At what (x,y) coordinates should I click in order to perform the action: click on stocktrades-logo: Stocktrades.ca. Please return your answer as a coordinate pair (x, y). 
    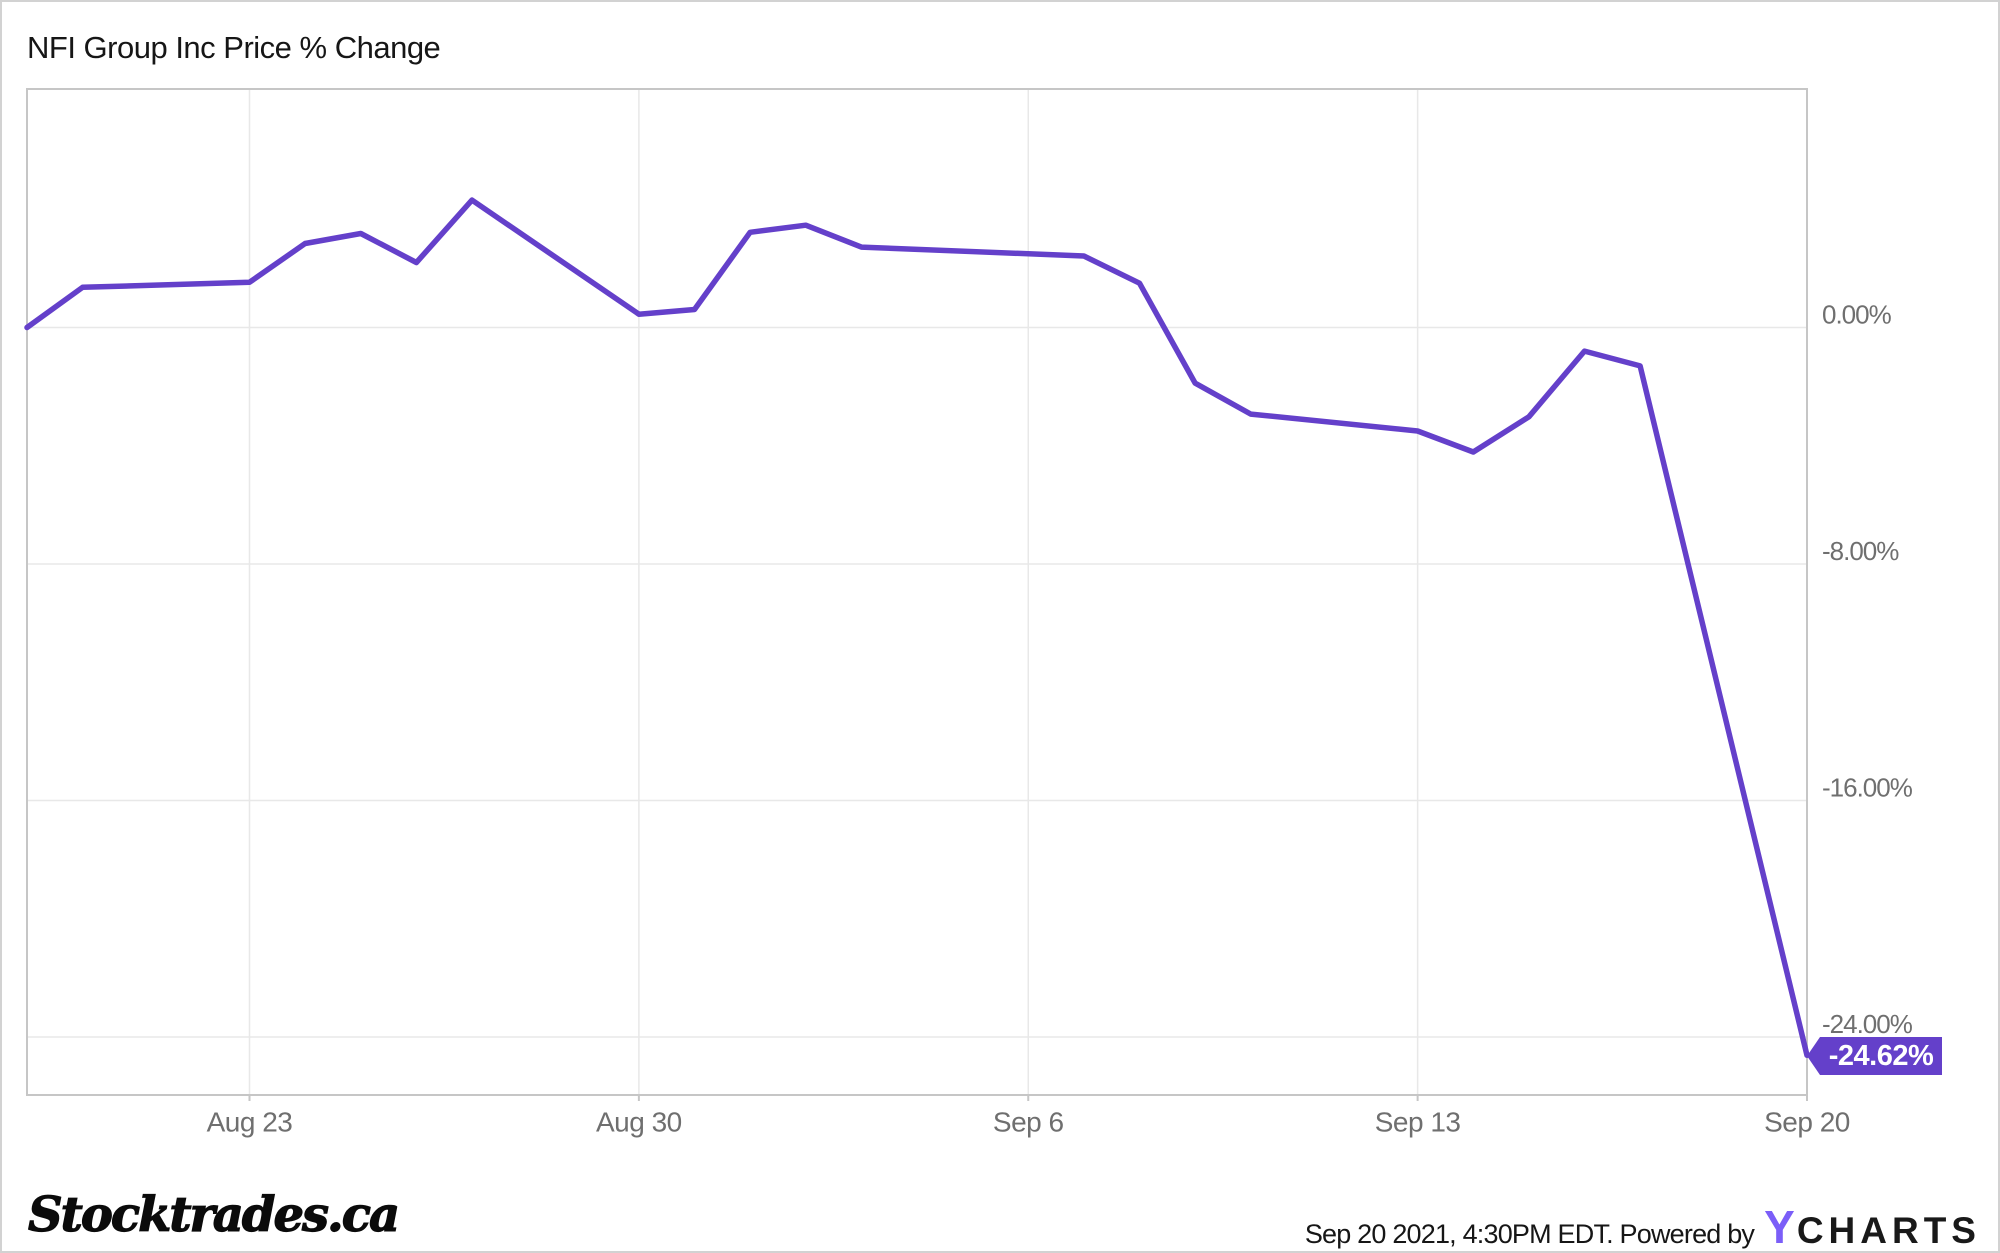
    Looking at the image, I should click on (213, 1214).